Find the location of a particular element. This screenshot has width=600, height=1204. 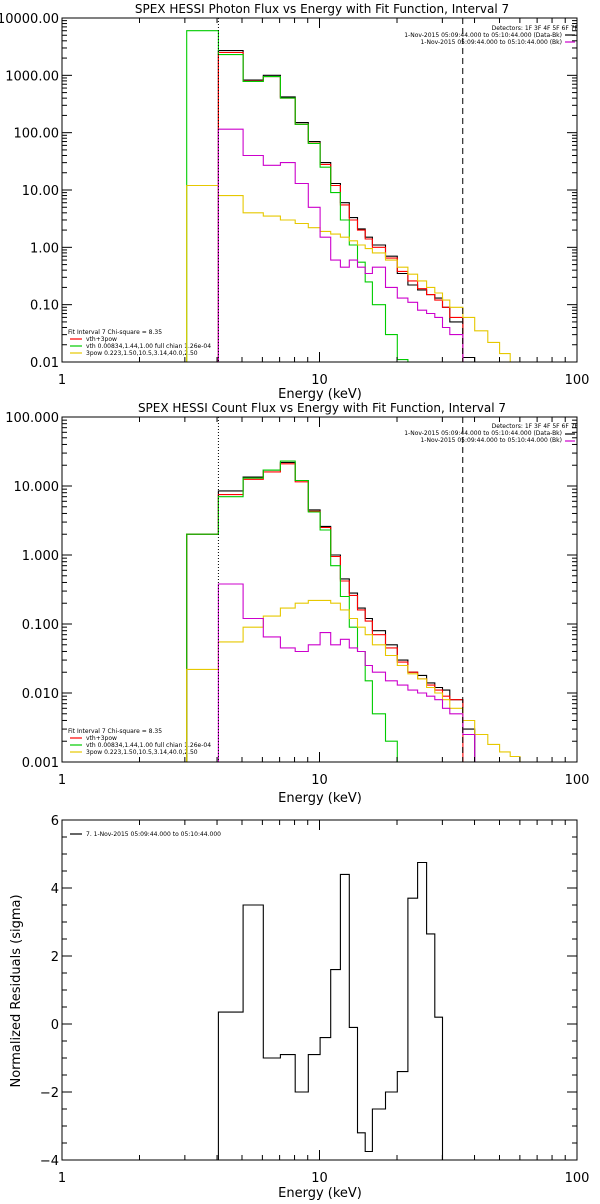

count-series-3-vth is located at coordinates (292, 611).